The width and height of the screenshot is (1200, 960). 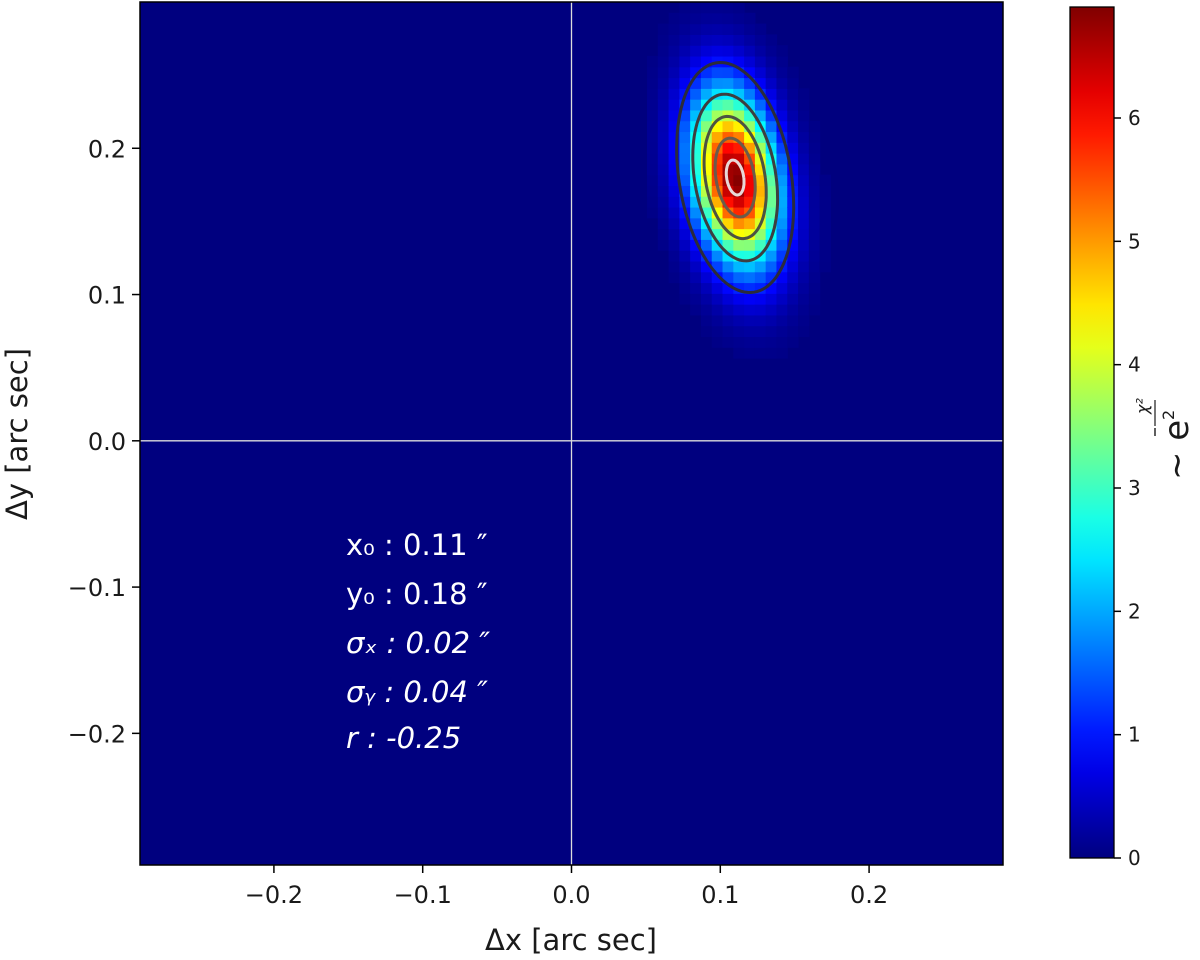 What do you see at coordinates (274, 895) in the screenshot?
I see `x-tick-label: −0.2` at bounding box center [274, 895].